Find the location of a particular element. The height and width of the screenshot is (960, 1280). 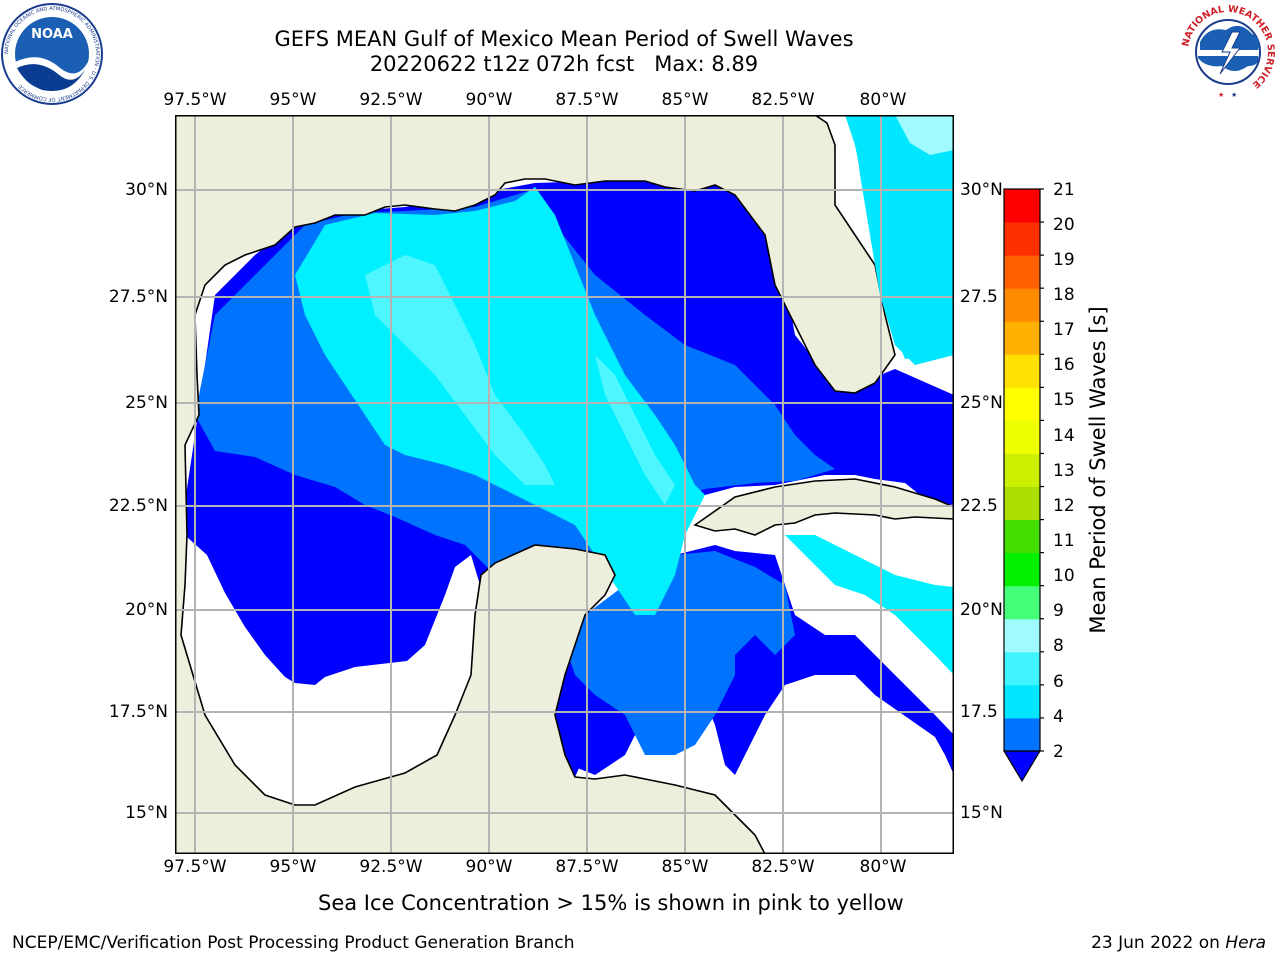

colorbar-tick: 4 is located at coordinates (1058, 717).